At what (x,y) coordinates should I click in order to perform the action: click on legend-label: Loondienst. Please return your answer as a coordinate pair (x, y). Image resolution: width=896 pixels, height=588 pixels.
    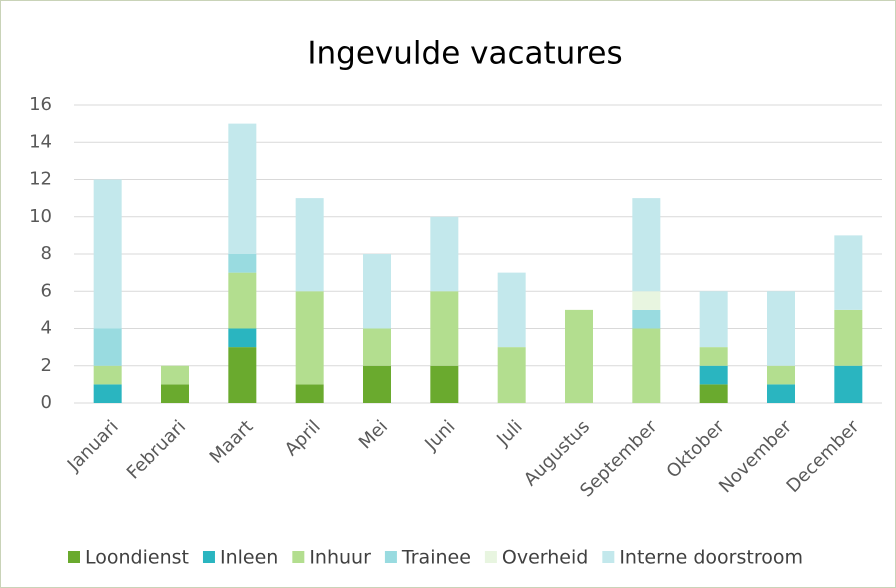
    Looking at the image, I should click on (137, 558).